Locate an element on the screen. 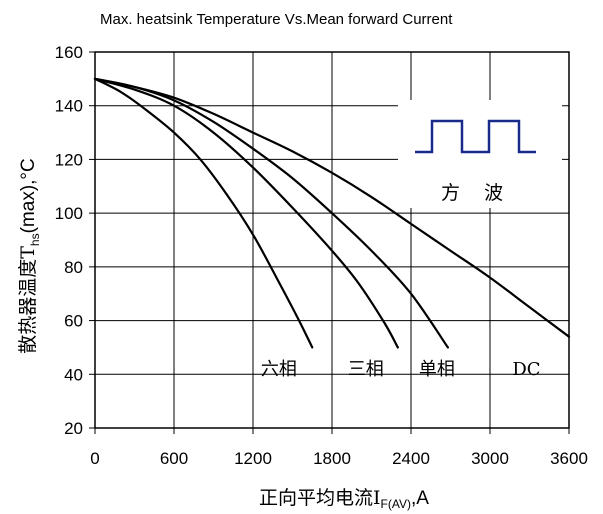 This screenshot has height=514, width=603. y-tick-label: 40 is located at coordinates (73, 374).